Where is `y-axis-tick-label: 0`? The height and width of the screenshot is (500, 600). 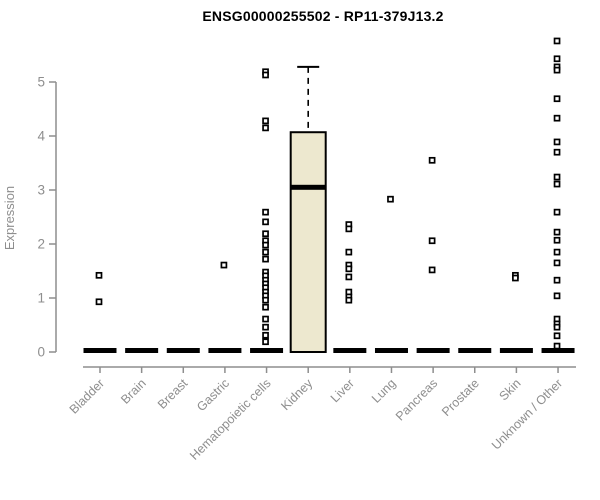
y-axis-tick-label: 0 is located at coordinates (41, 352).